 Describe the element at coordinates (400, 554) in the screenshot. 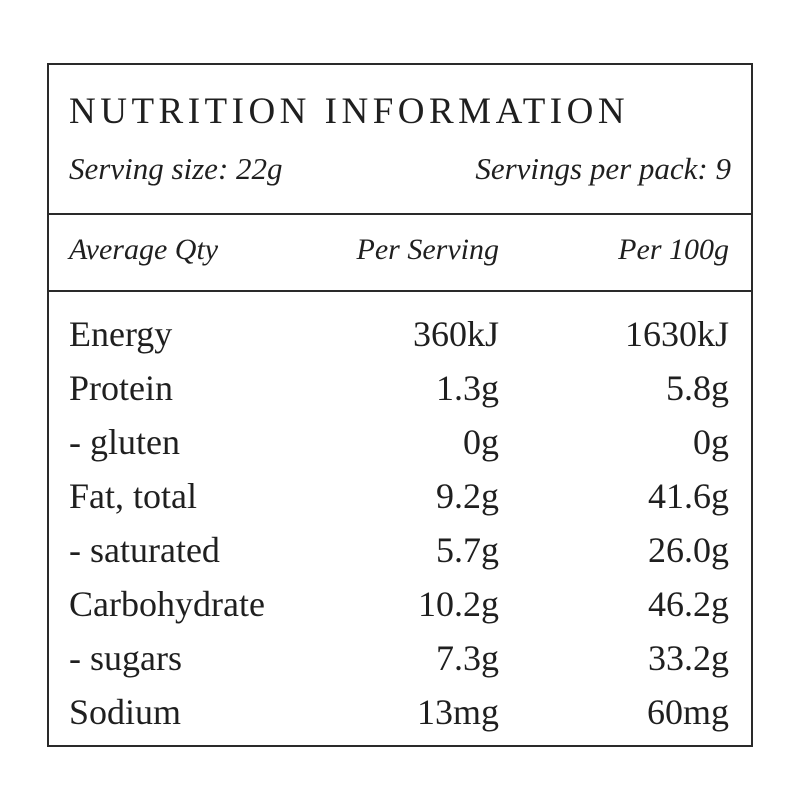

I see `table-row: - saturated 5.7g 26.0g` at that location.